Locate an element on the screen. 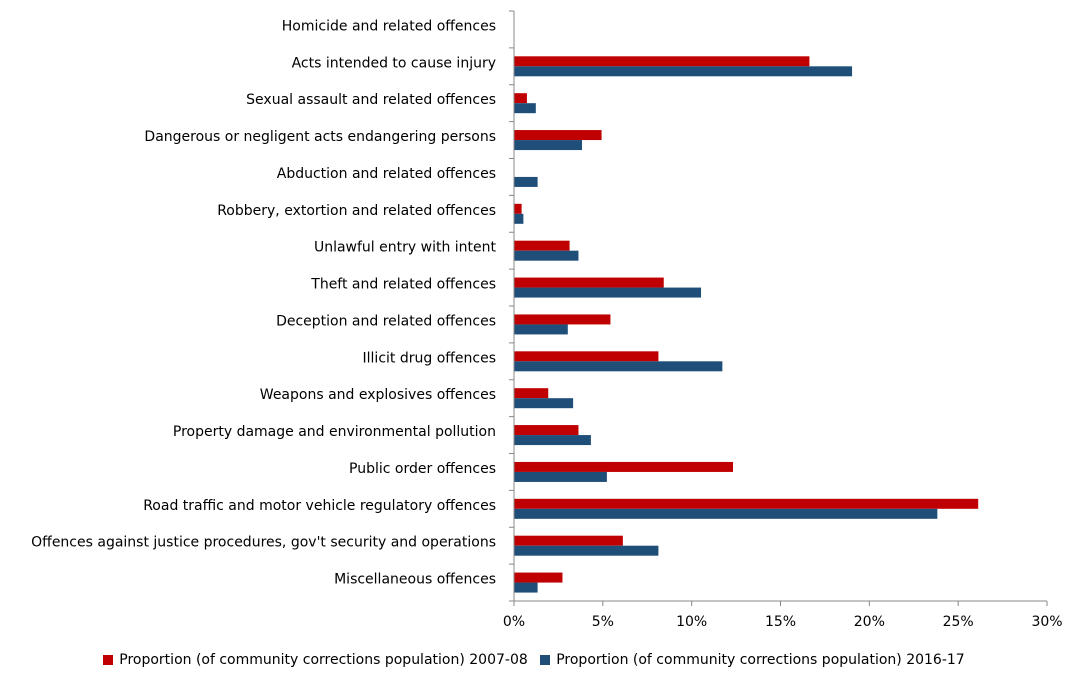  category-label: Theft and related offences is located at coordinates (403, 285).